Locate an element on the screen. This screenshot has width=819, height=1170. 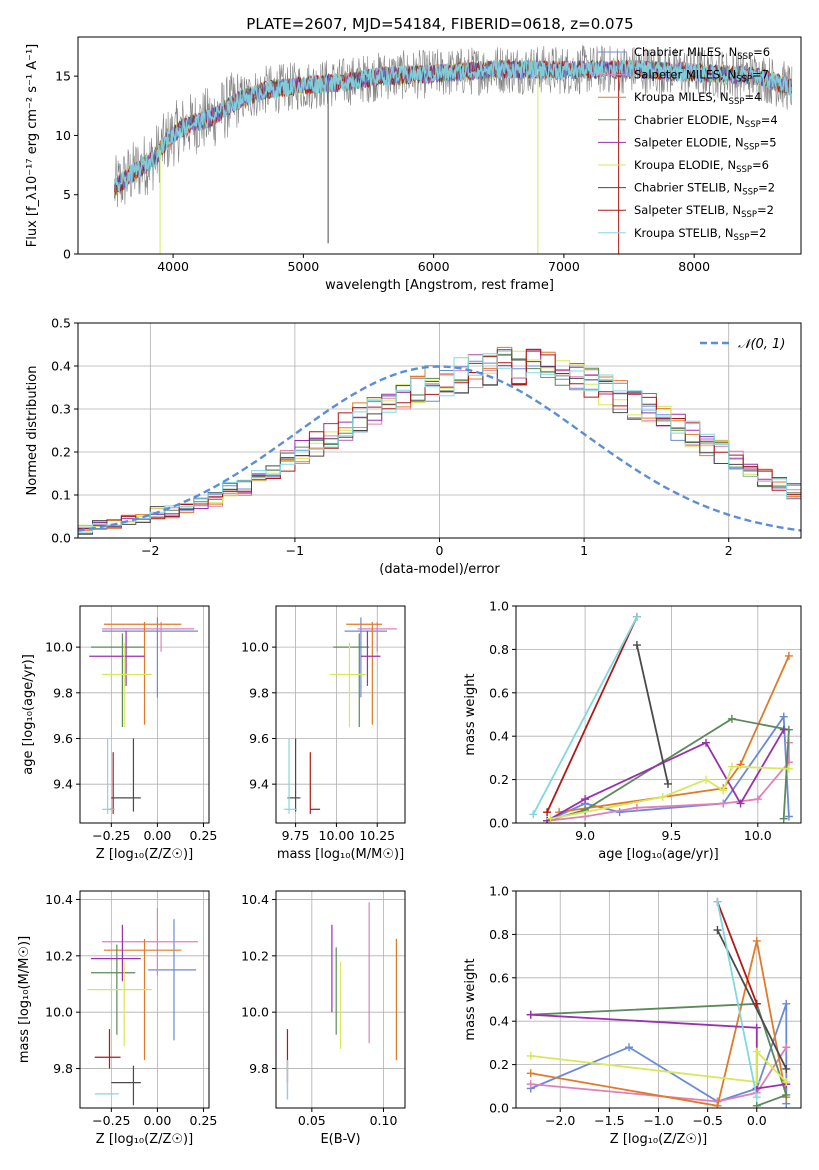
y-tick-label: 10.4 is located at coordinates (255, 899).